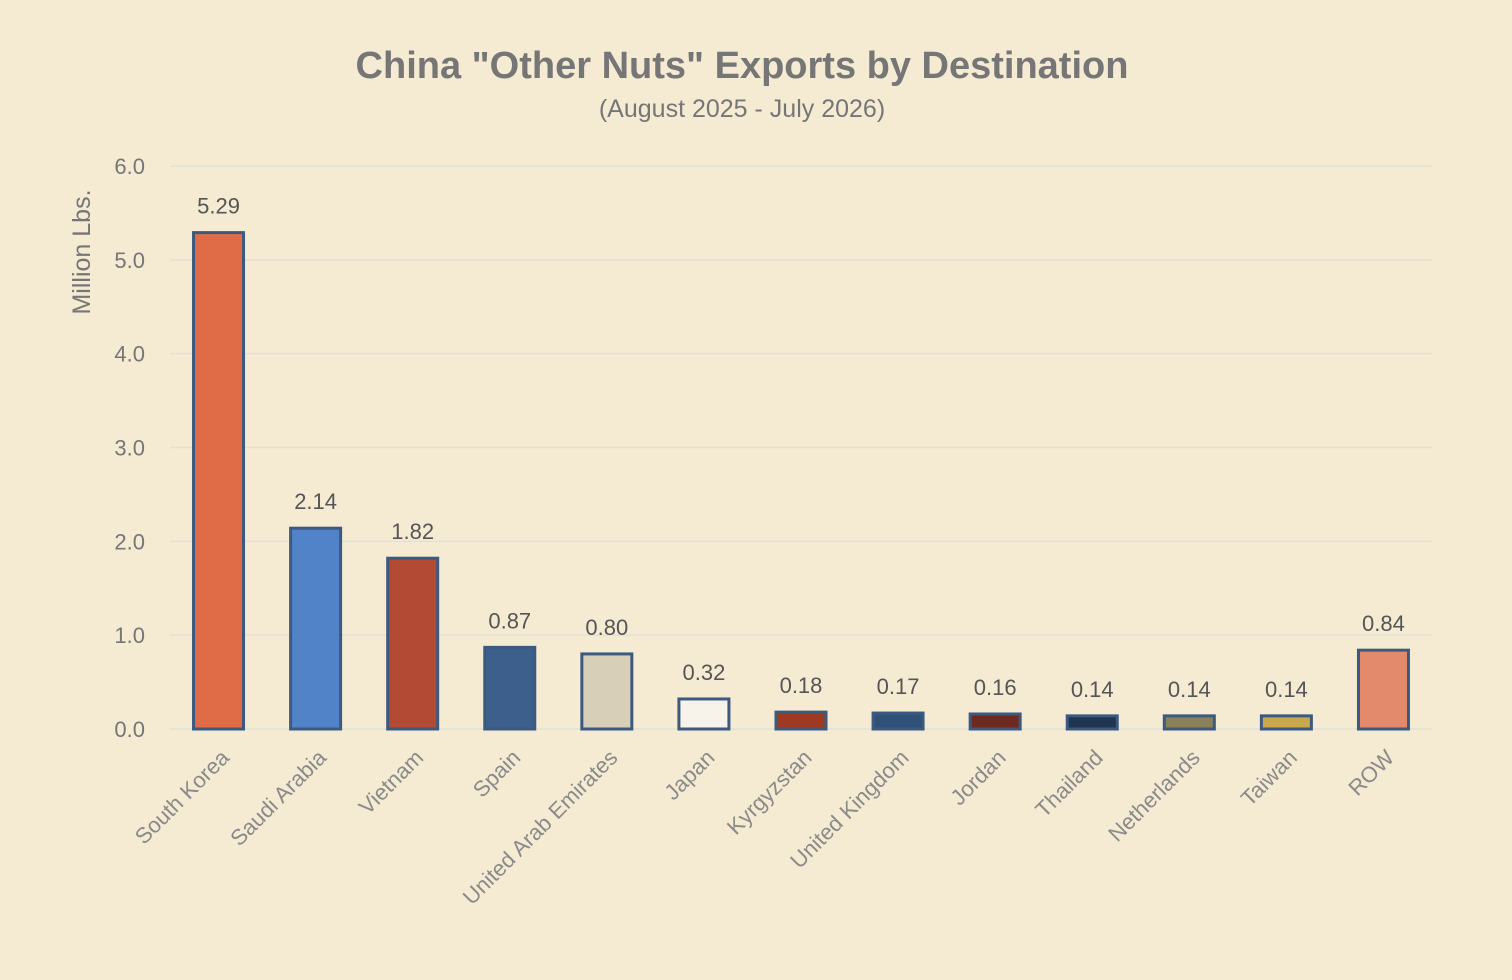  I want to click on bar-united-kingdom, so click(898, 721).